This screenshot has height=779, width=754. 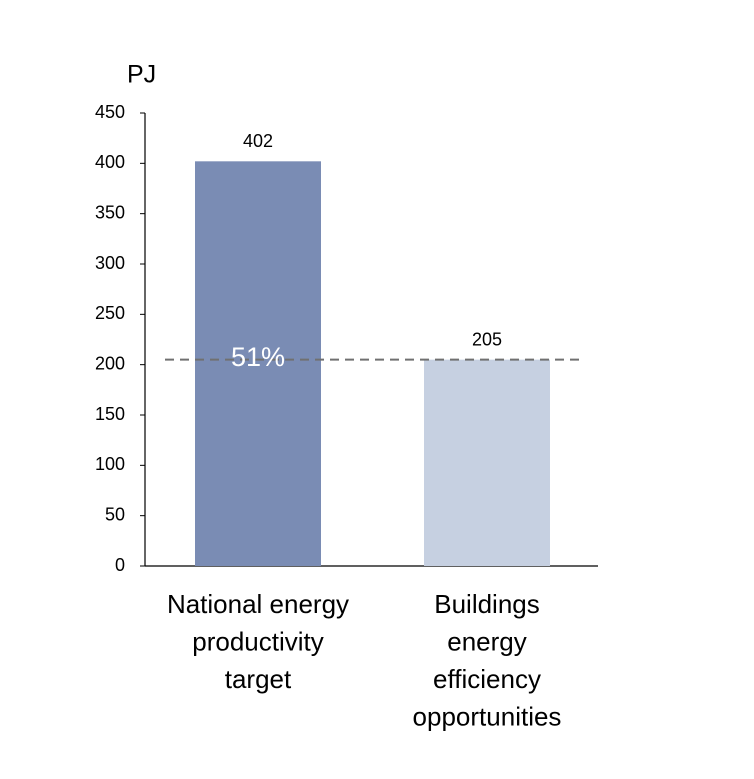 What do you see at coordinates (487, 604) in the screenshot?
I see `x-tick-label: Buildings` at bounding box center [487, 604].